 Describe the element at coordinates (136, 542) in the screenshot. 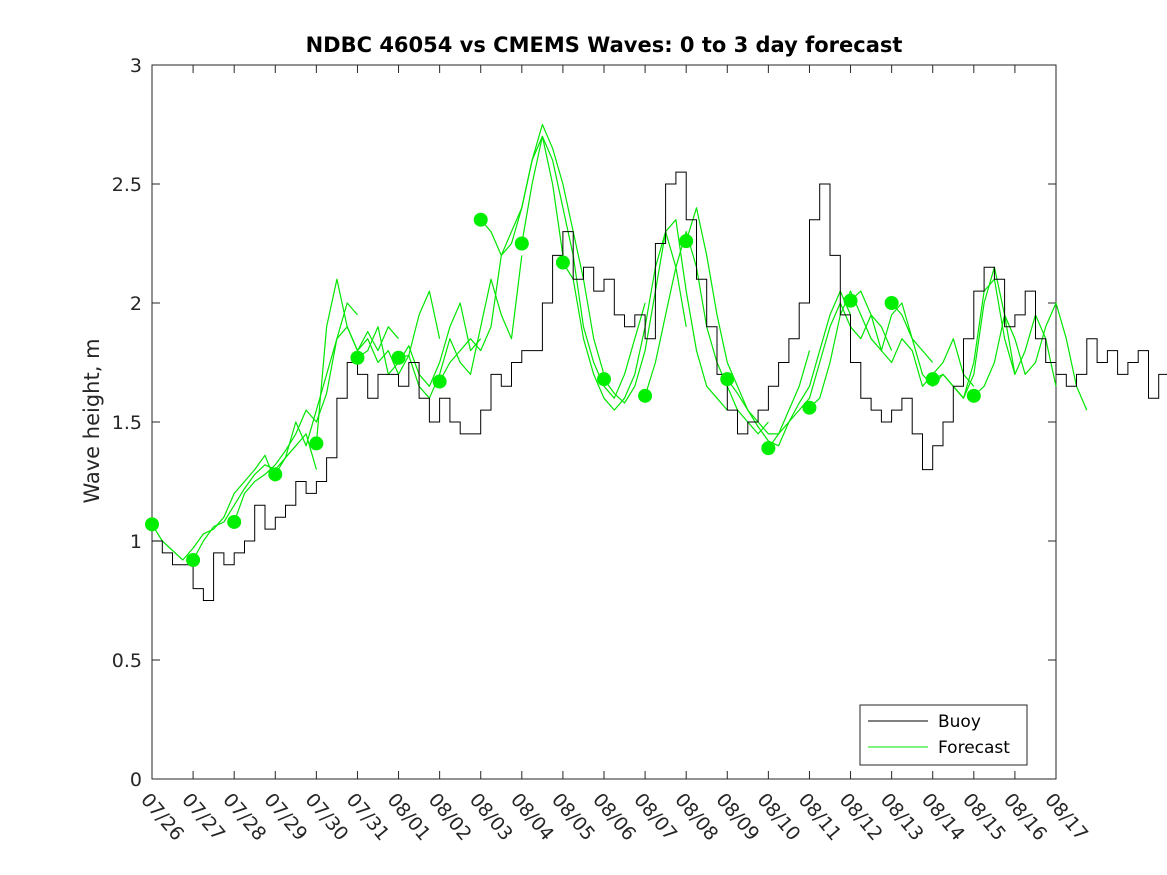

I see `y-tick-label: 1` at that location.